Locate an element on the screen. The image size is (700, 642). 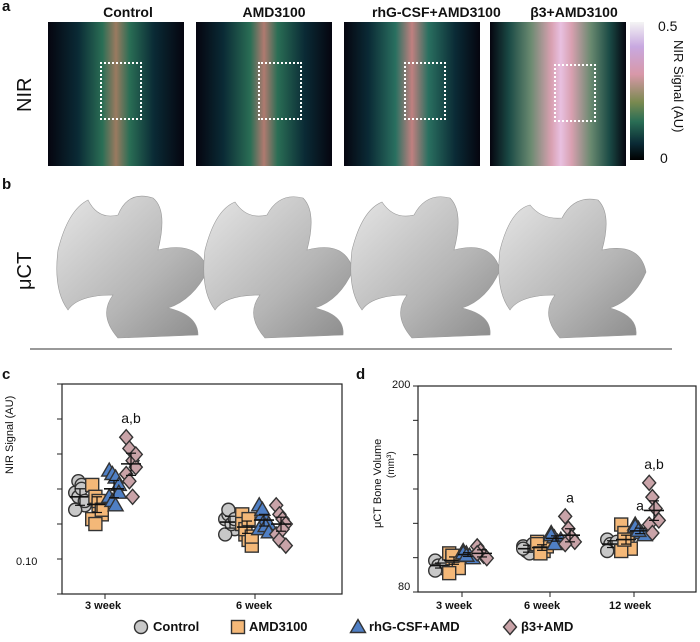
colorbar-max-label: 0.5 is located at coordinates (668, 26).